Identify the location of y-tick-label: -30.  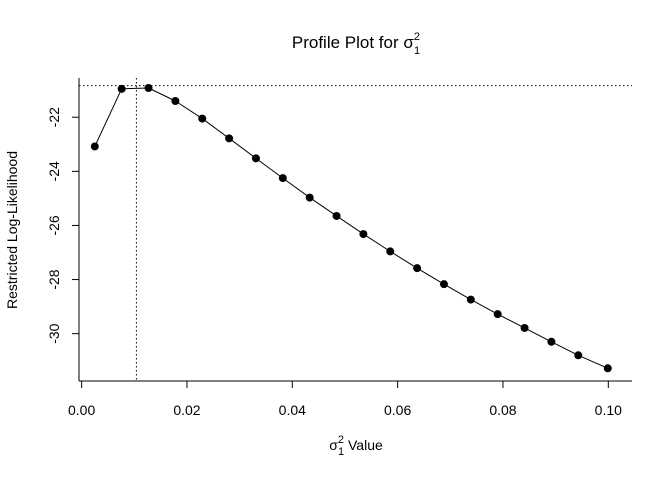
(54, 333).